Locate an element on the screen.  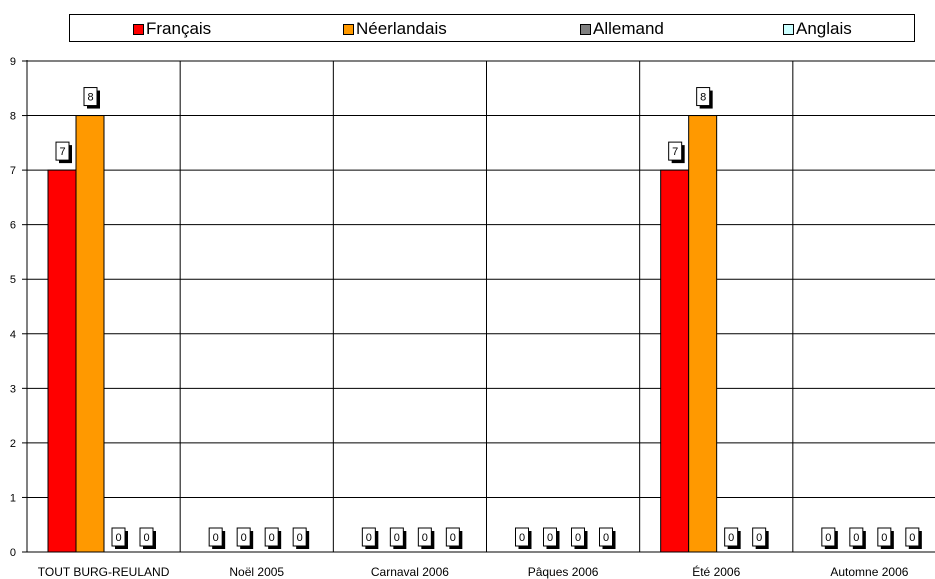
y-tick-label: 5 is located at coordinates (13, 280).